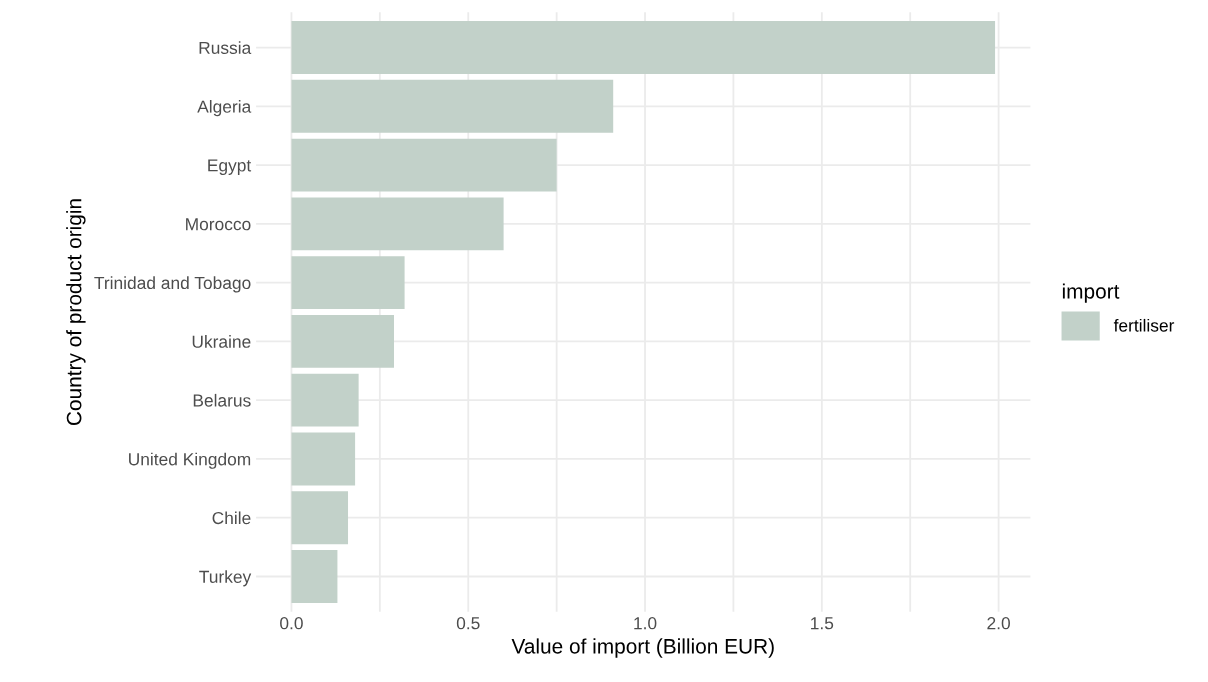 Image resolution: width=1208 pixels, height=682 pixels. What do you see at coordinates (291, 623) in the screenshot?
I see `text: 0.0` at bounding box center [291, 623].